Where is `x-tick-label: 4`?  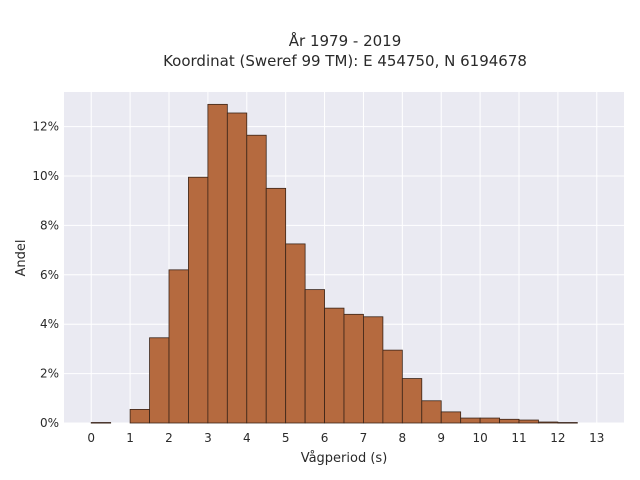
x-tick-label: 4 is located at coordinates (247, 438).